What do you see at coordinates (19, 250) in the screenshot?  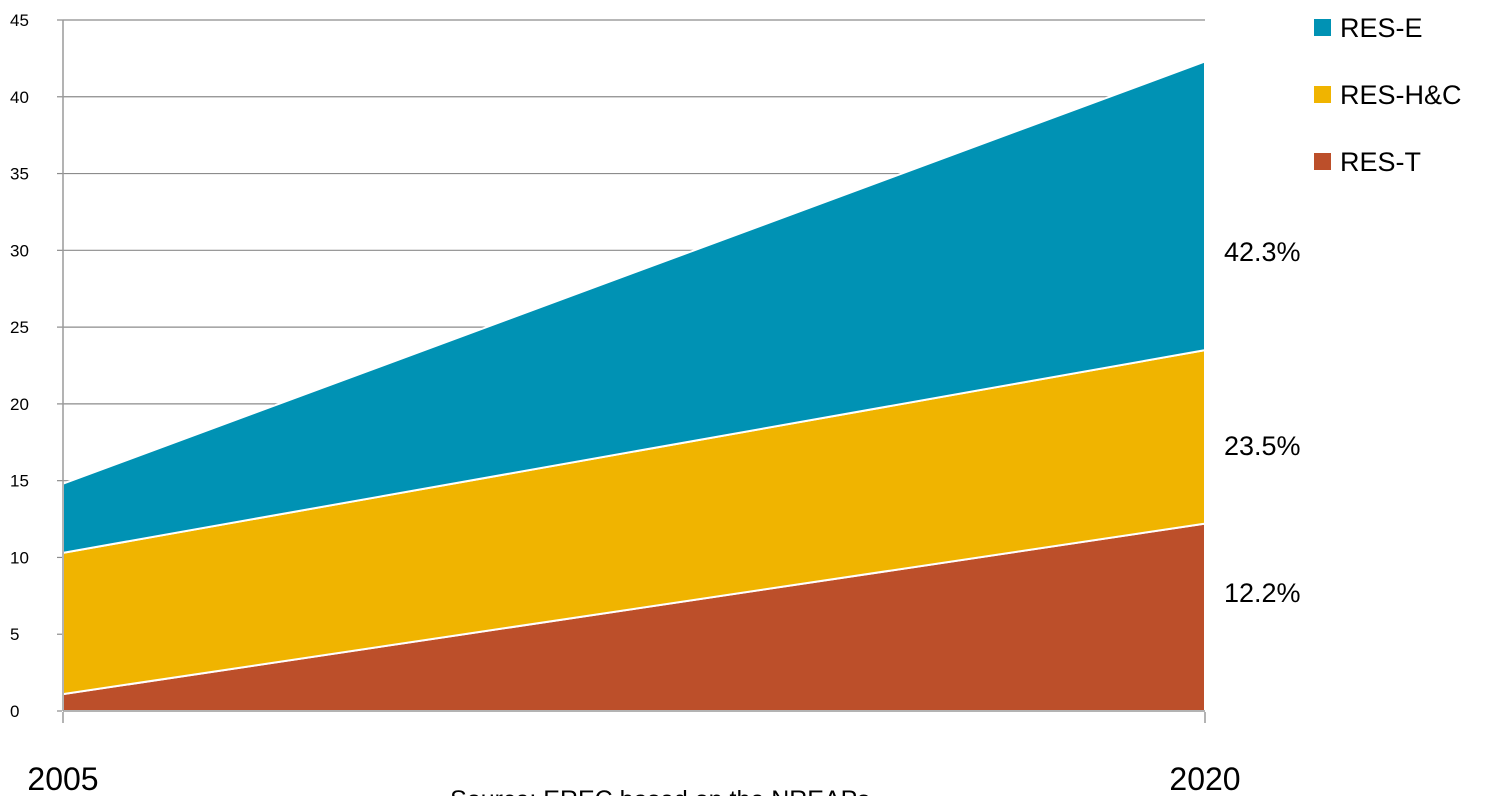 I see `y-tick-label: 30` at bounding box center [19, 250].